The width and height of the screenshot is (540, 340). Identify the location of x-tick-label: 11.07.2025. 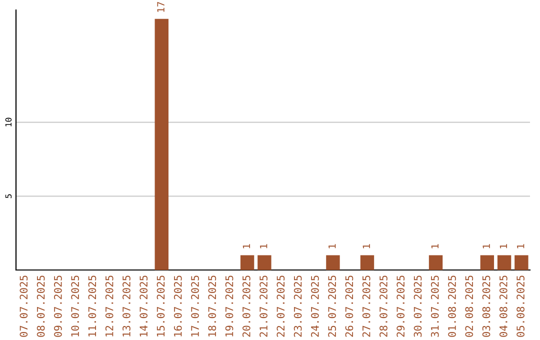
(92, 306).